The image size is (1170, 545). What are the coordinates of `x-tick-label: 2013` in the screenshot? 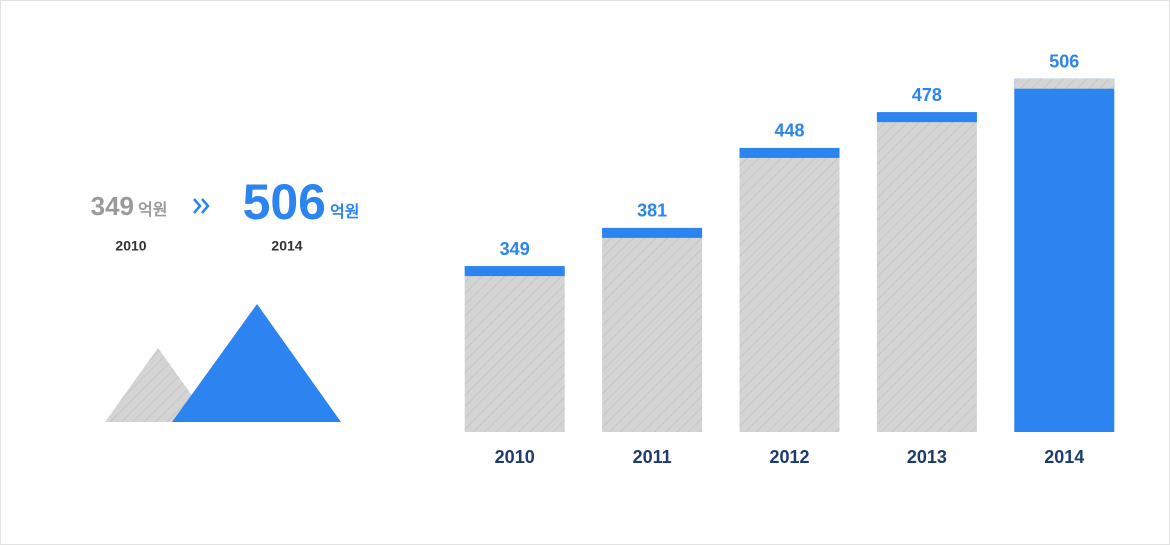 It's located at (927, 457).